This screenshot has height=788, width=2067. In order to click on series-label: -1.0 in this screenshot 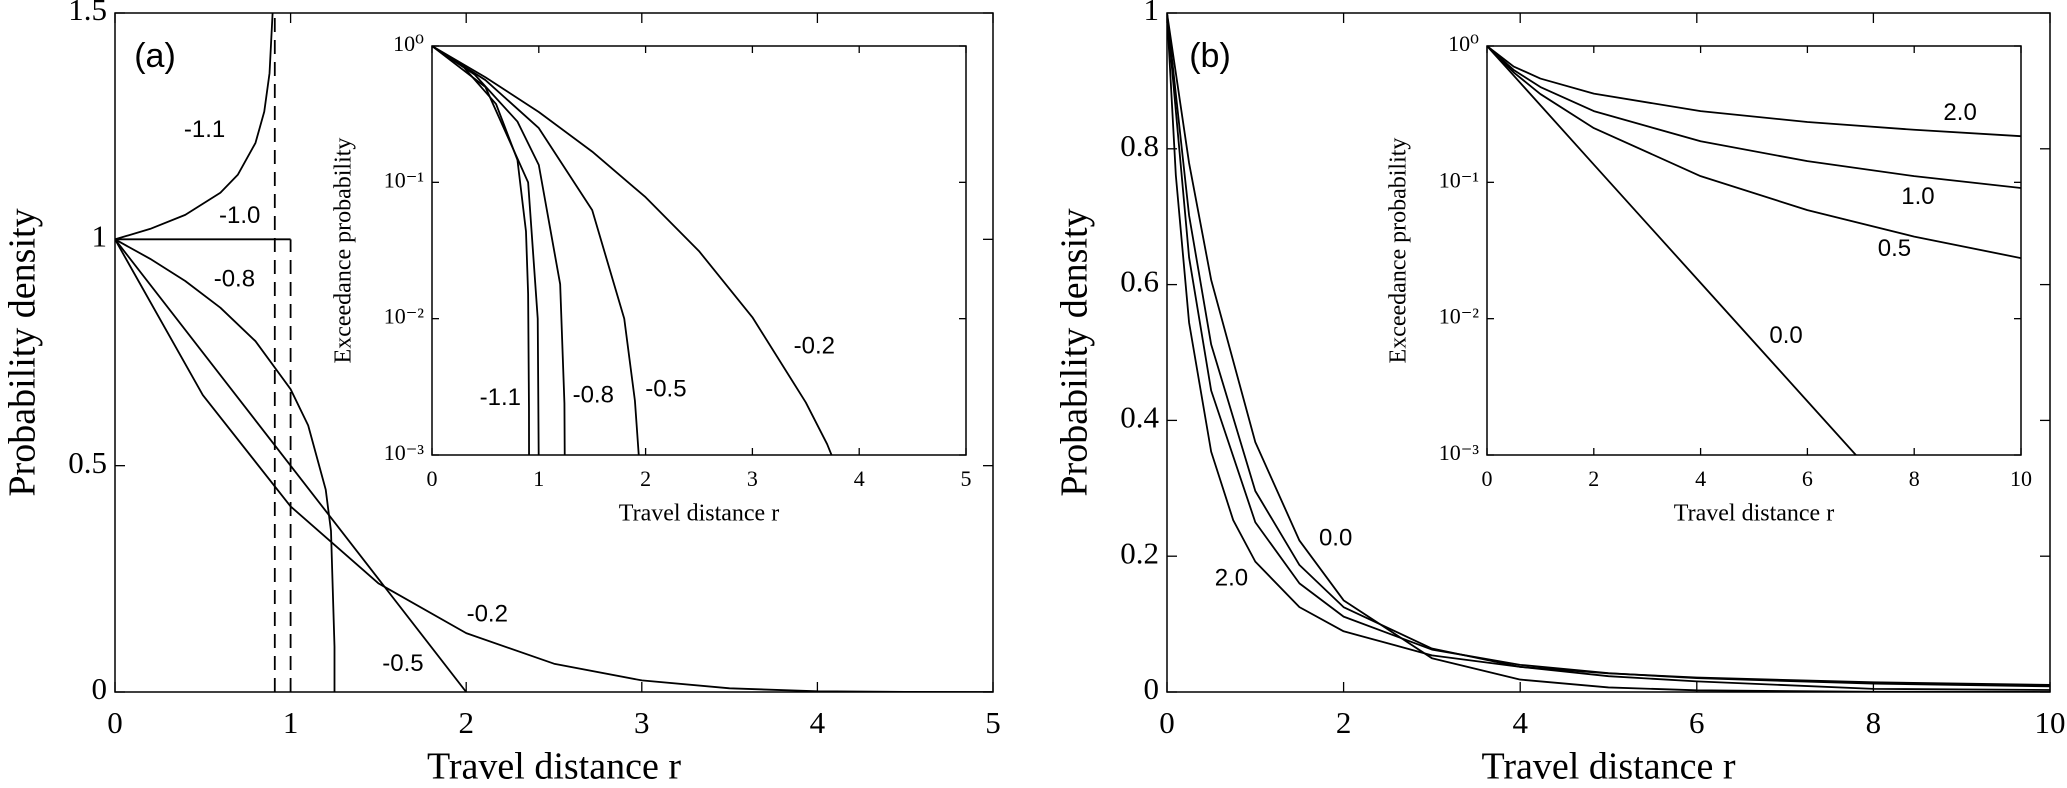, I will do `click(239, 215)`.